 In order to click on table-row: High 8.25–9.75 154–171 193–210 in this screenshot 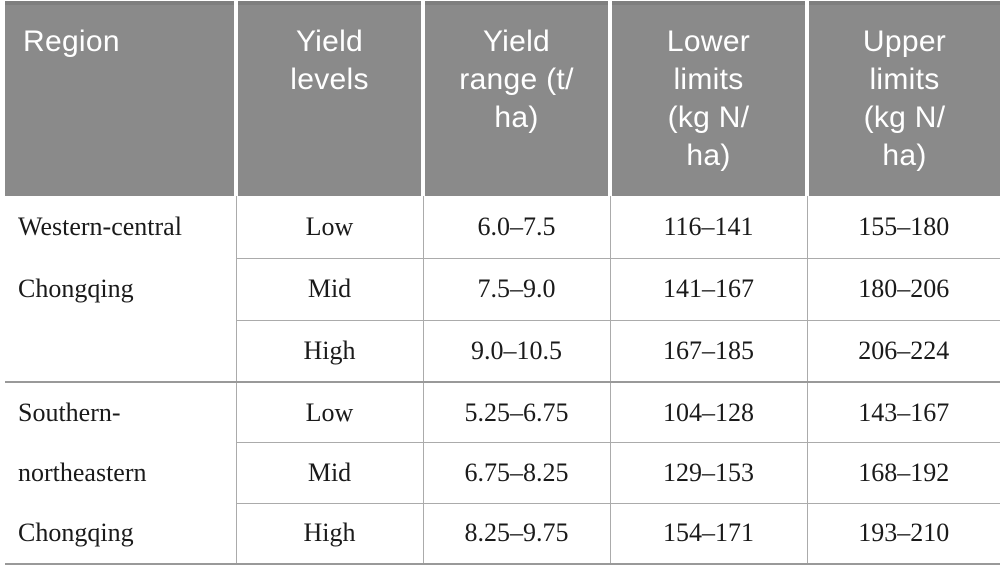, I will do `click(502, 534)`.